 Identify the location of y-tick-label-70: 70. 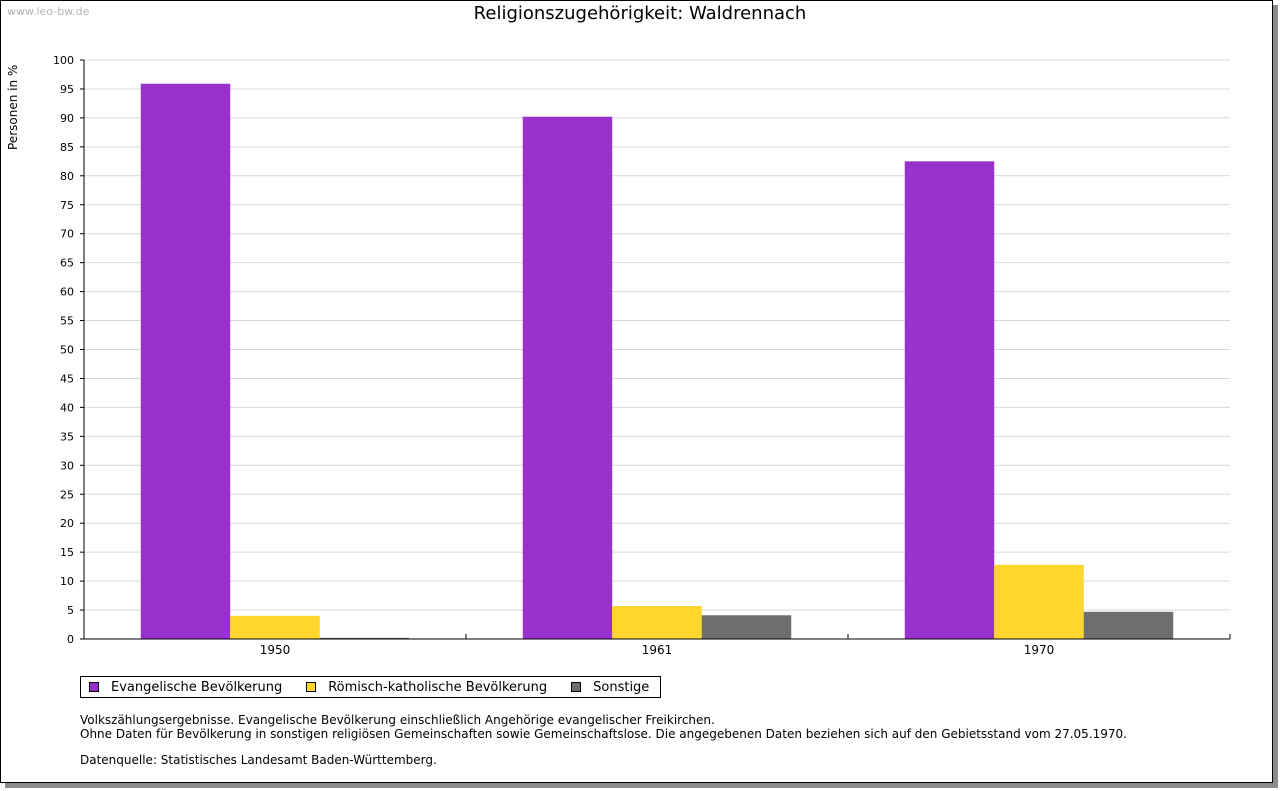
(67, 234).